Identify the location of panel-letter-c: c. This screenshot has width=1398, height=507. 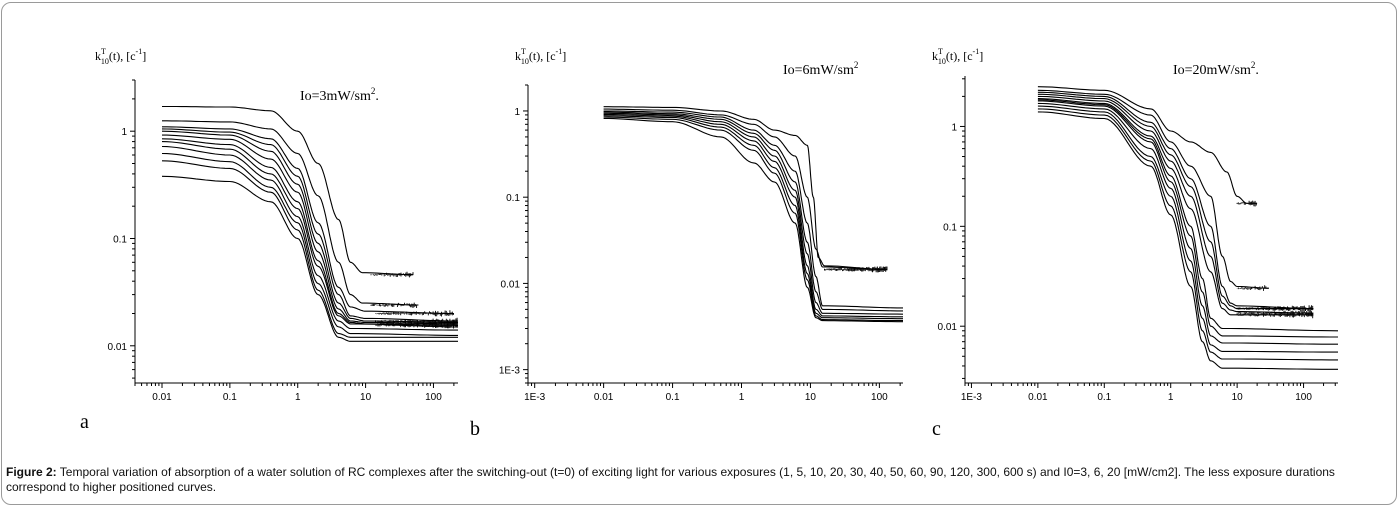
(936, 429).